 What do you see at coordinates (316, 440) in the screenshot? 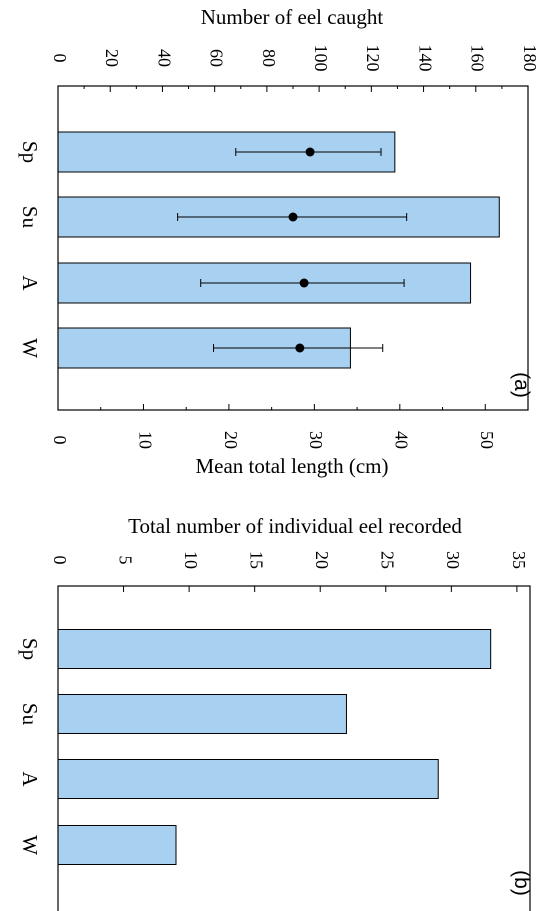
I see `panel-a-bottom-tick-label: 30` at bounding box center [316, 440].